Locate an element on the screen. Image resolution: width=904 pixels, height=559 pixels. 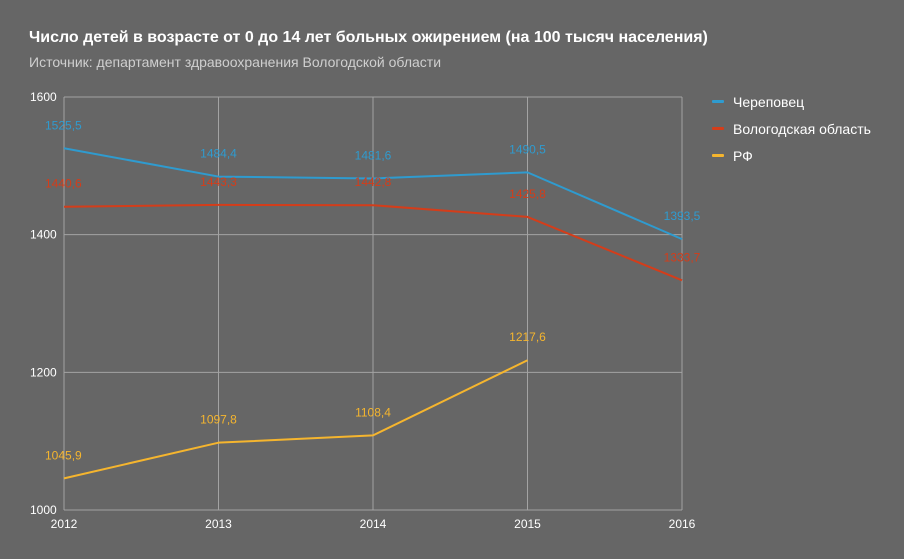
legend-label: РФ is located at coordinates (743, 155).